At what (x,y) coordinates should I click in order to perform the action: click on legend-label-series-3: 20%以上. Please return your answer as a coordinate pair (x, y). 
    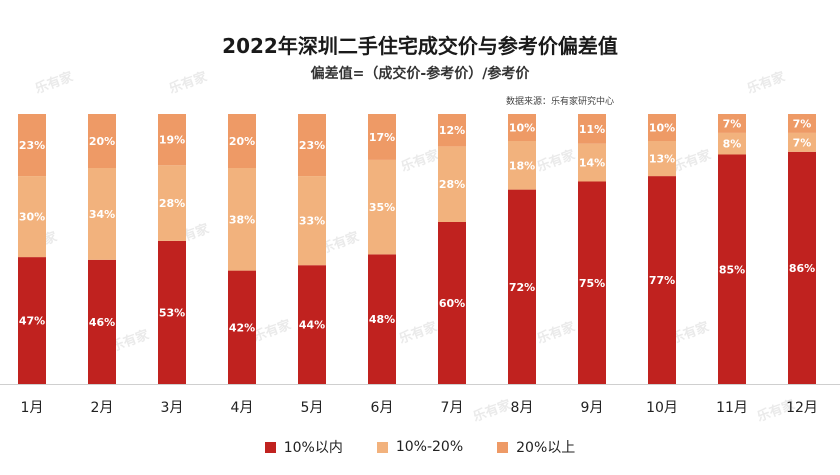
    Looking at the image, I should click on (546, 448).